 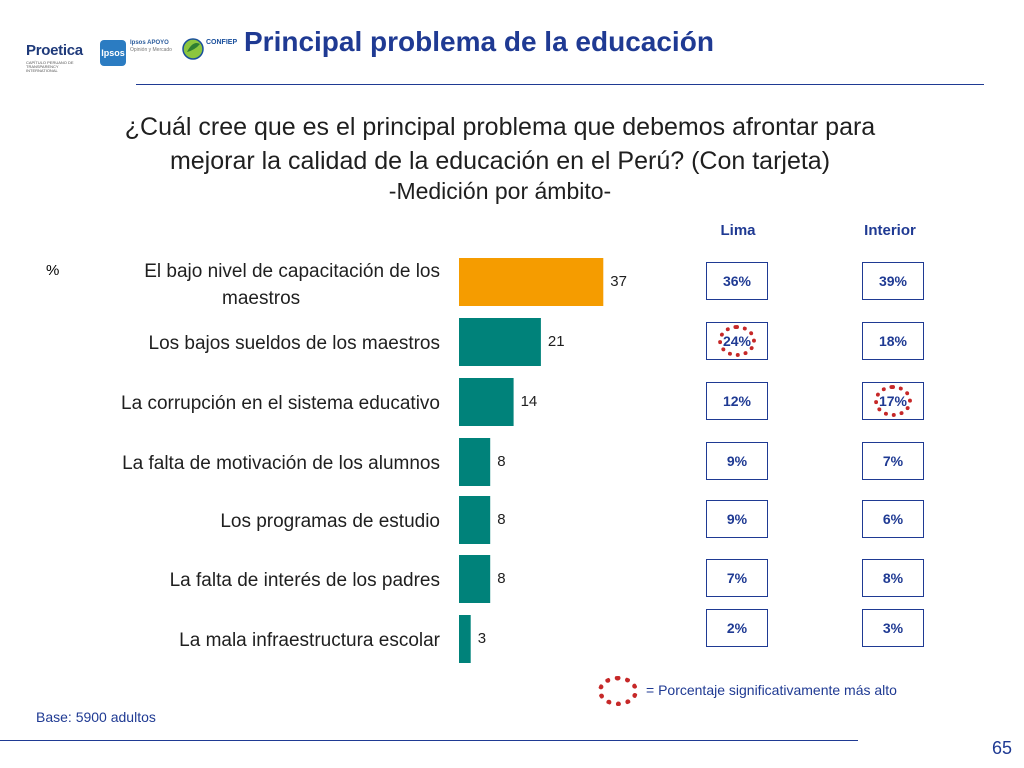 What do you see at coordinates (893, 341) in the screenshot?
I see `interior-value-box-2: 18%` at bounding box center [893, 341].